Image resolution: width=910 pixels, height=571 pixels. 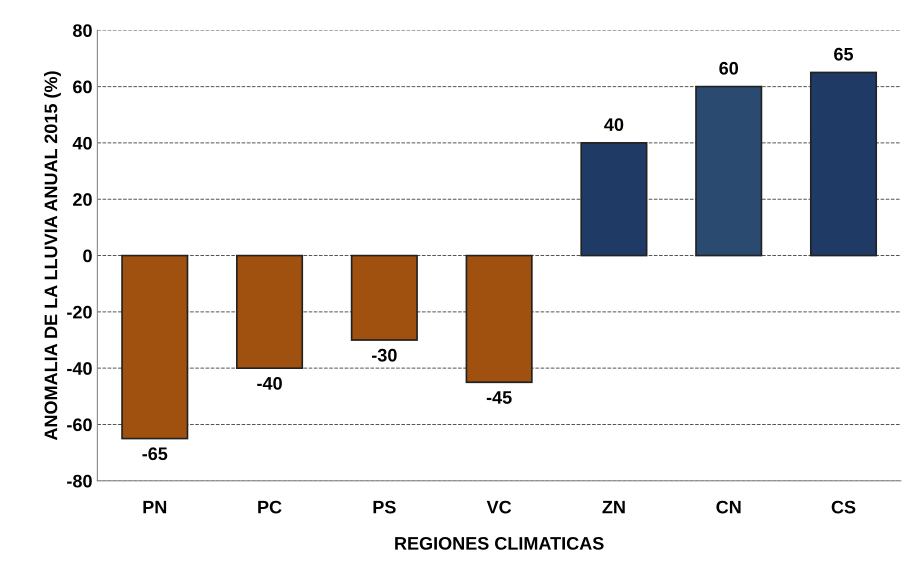 I want to click on x-tick-label: PN, so click(x=154, y=507).